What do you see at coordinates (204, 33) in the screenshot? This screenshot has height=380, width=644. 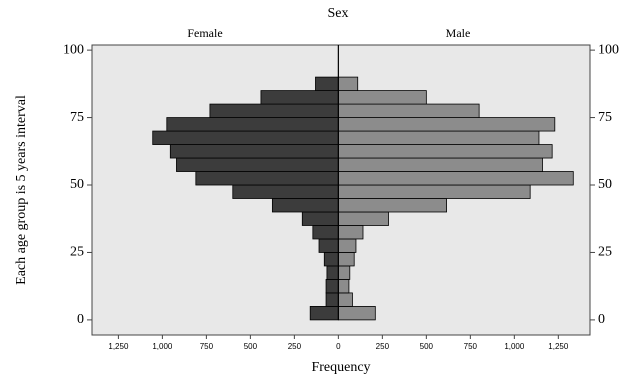 I see `panel-label: Female` at bounding box center [204, 33].